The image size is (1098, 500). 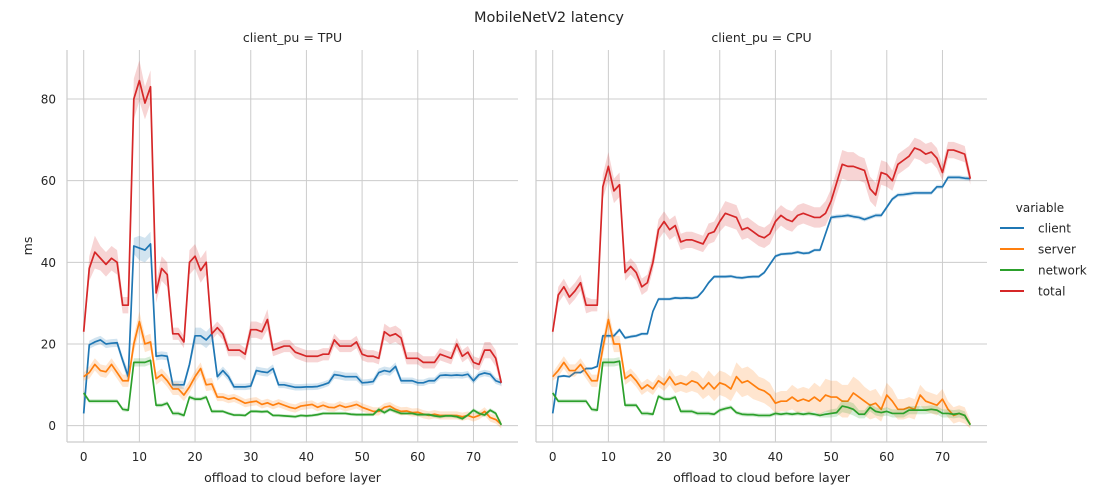 I want to click on y-tick-label: 20, so click(x=48, y=345).